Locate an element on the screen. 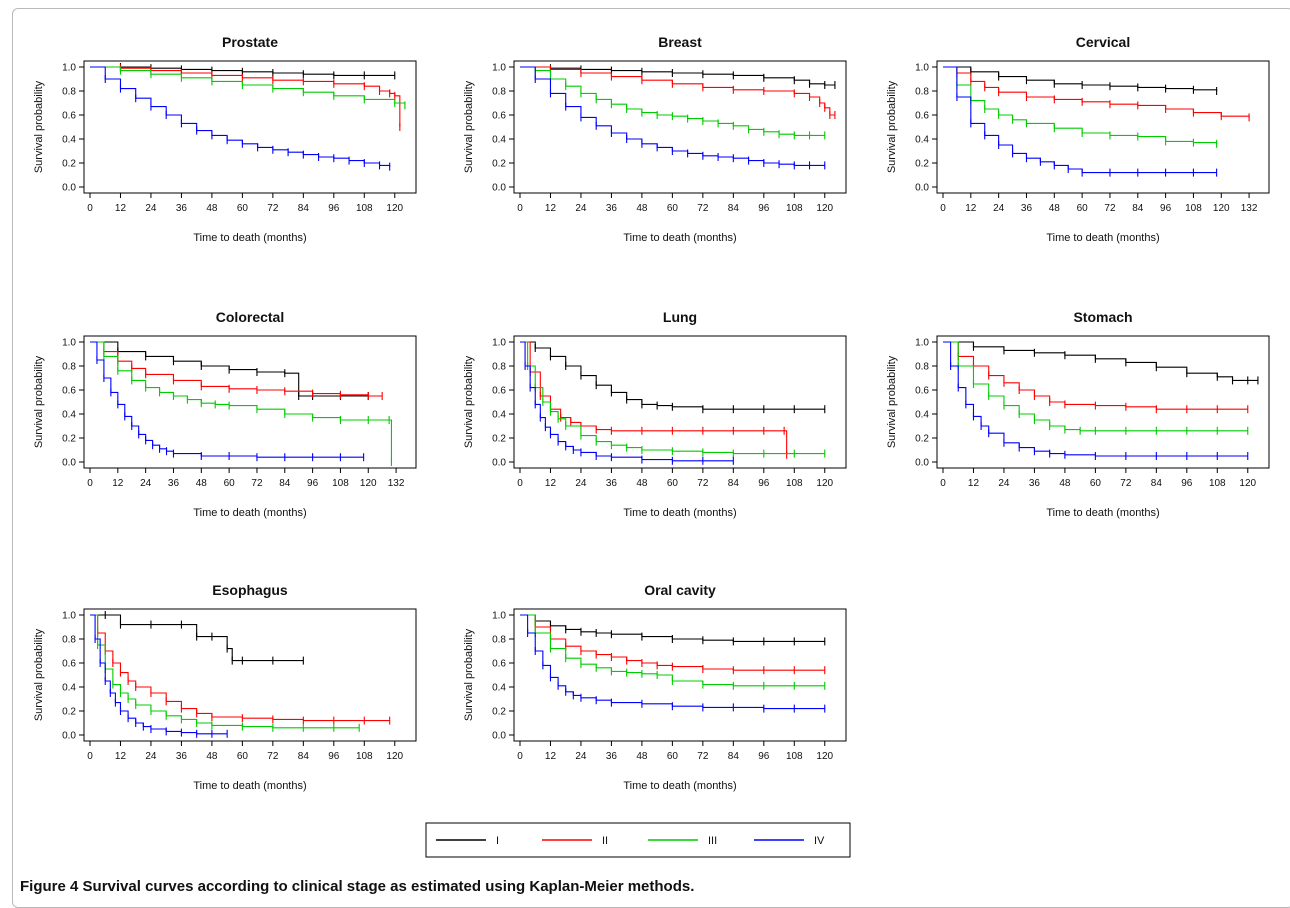 Image resolution: width=1290 pixels, height=908 pixels. chart-title: Oral cavity is located at coordinates (680, 590).